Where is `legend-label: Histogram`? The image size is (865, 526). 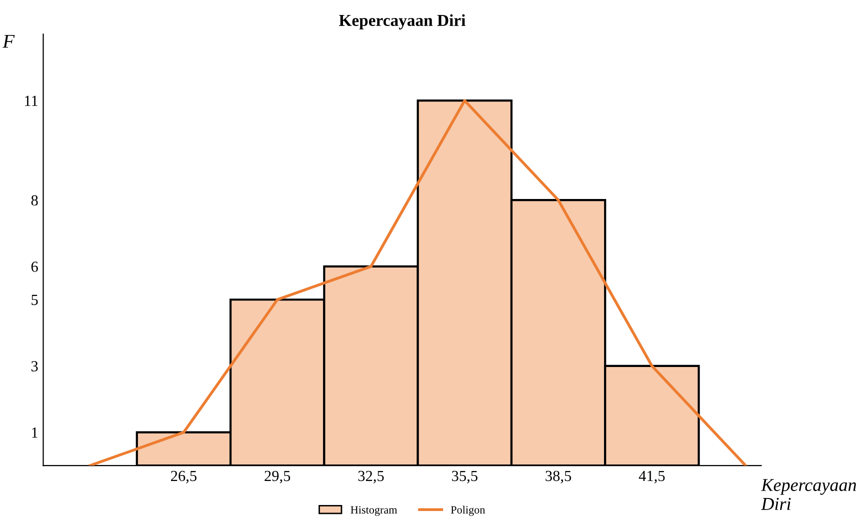 legend-label: Histogram is located at coordinates (374, 511).